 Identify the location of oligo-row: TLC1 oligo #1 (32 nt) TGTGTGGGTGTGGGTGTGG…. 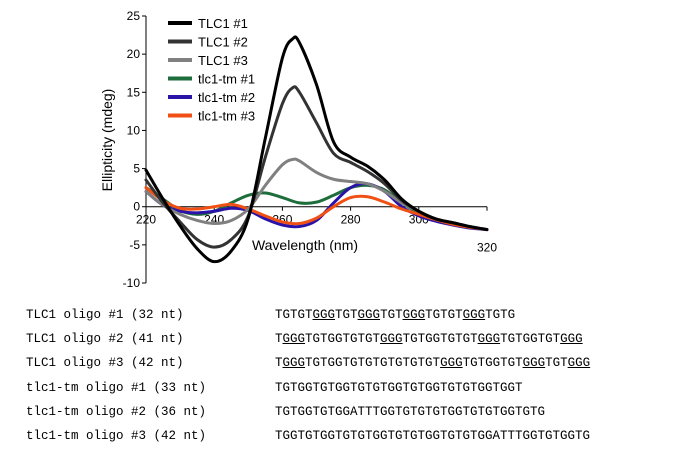
(308, 315).